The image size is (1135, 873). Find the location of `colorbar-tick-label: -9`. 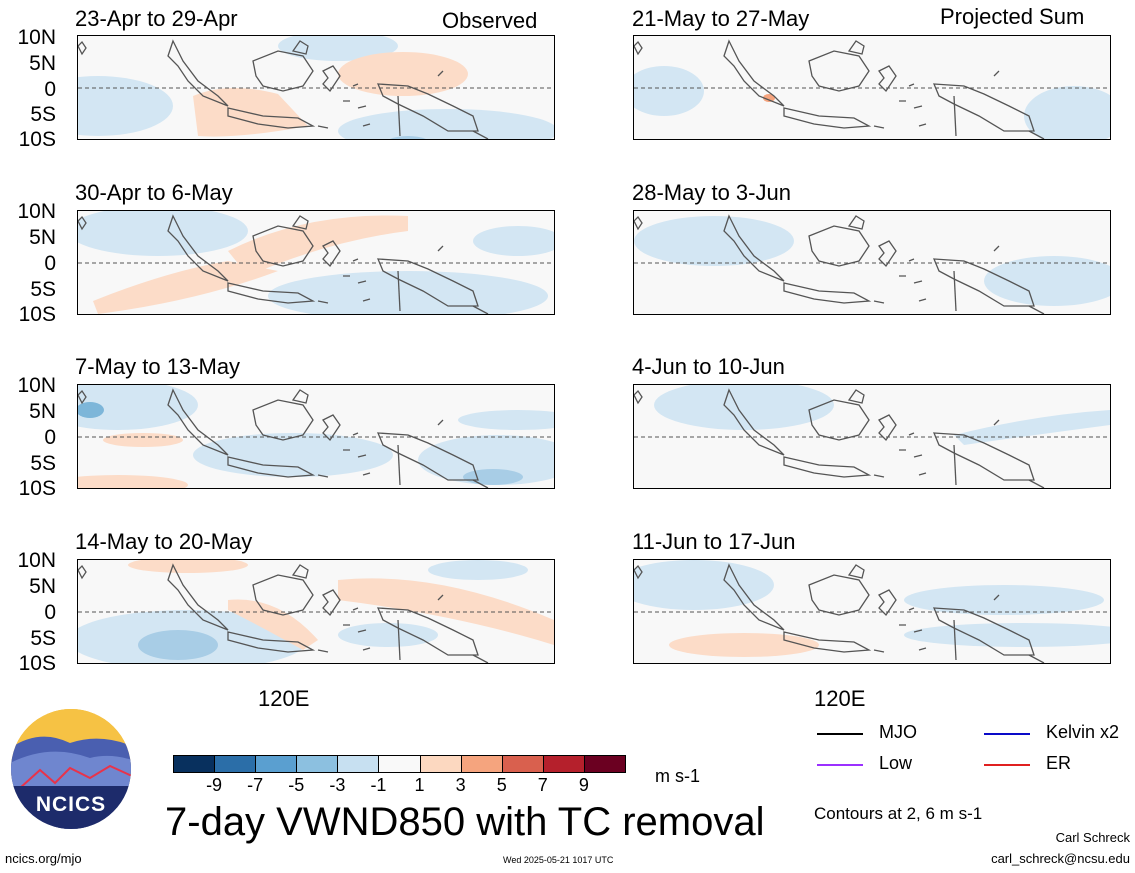

colorbar-tick-label: -9 is located at coordinates (214, 785).